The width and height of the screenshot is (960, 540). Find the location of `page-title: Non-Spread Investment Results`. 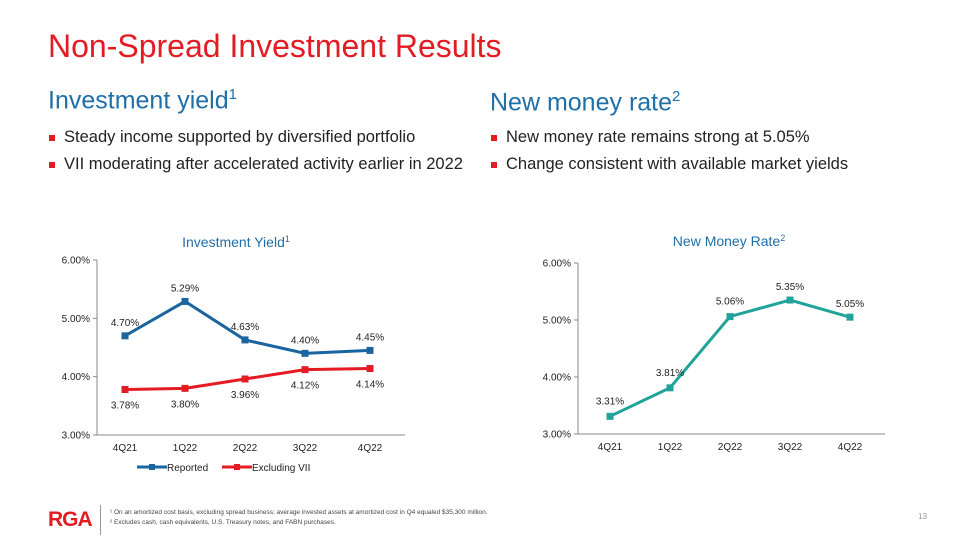

page-title: Non-Spread Investment Results is located at coordinates (275, 46).